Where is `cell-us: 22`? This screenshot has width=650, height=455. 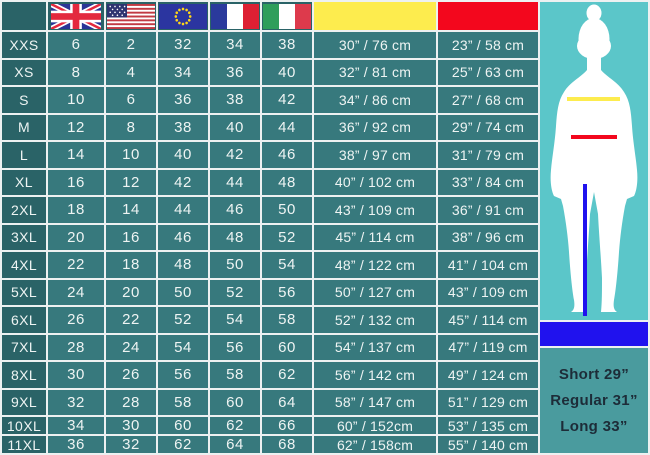
cell-us: 22 is located at coordinates (131, 320).